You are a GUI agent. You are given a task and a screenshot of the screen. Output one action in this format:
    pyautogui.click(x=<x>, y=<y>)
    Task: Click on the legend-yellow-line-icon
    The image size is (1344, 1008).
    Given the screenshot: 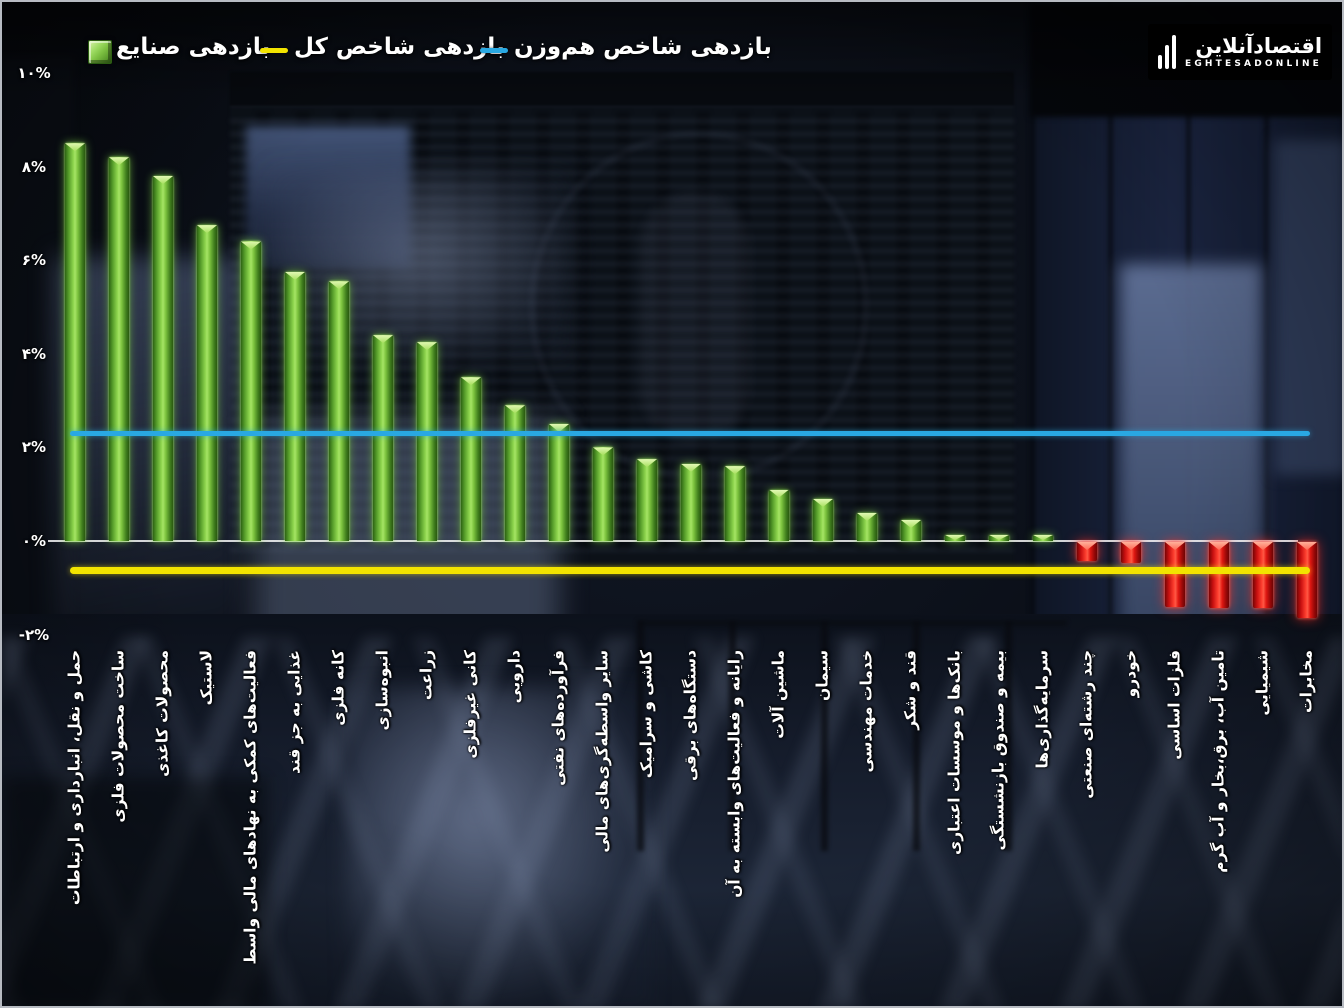 What is the action you would take?
    pyautogui.click(x=274, y=50)
    